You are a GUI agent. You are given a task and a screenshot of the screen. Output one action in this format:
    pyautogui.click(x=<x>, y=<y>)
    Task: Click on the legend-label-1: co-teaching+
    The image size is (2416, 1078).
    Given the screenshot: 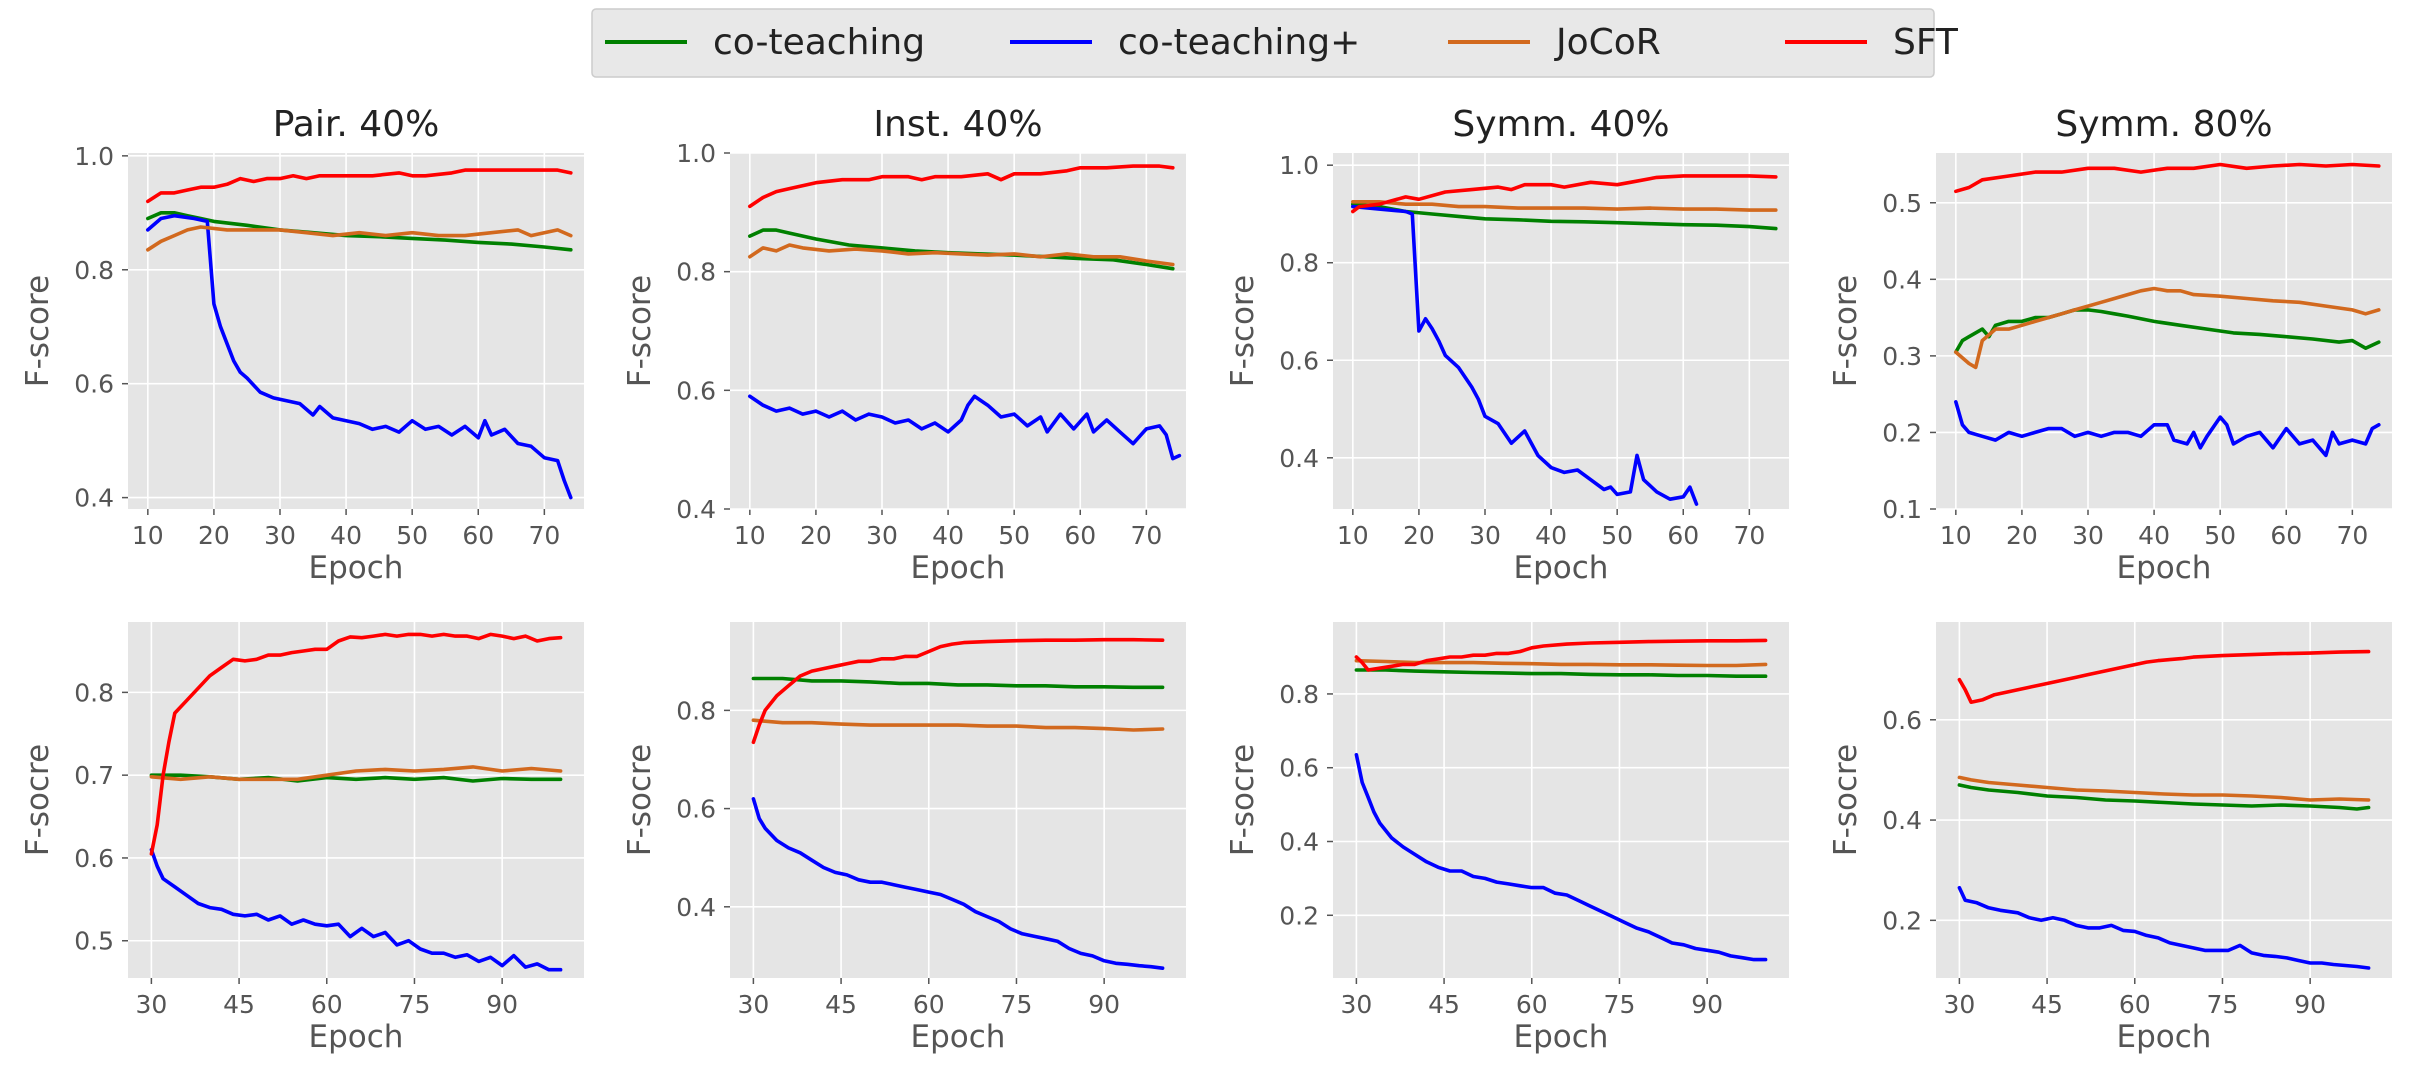 What is the action you would take?
    pyautogui.click(x=1239, y=42)
    